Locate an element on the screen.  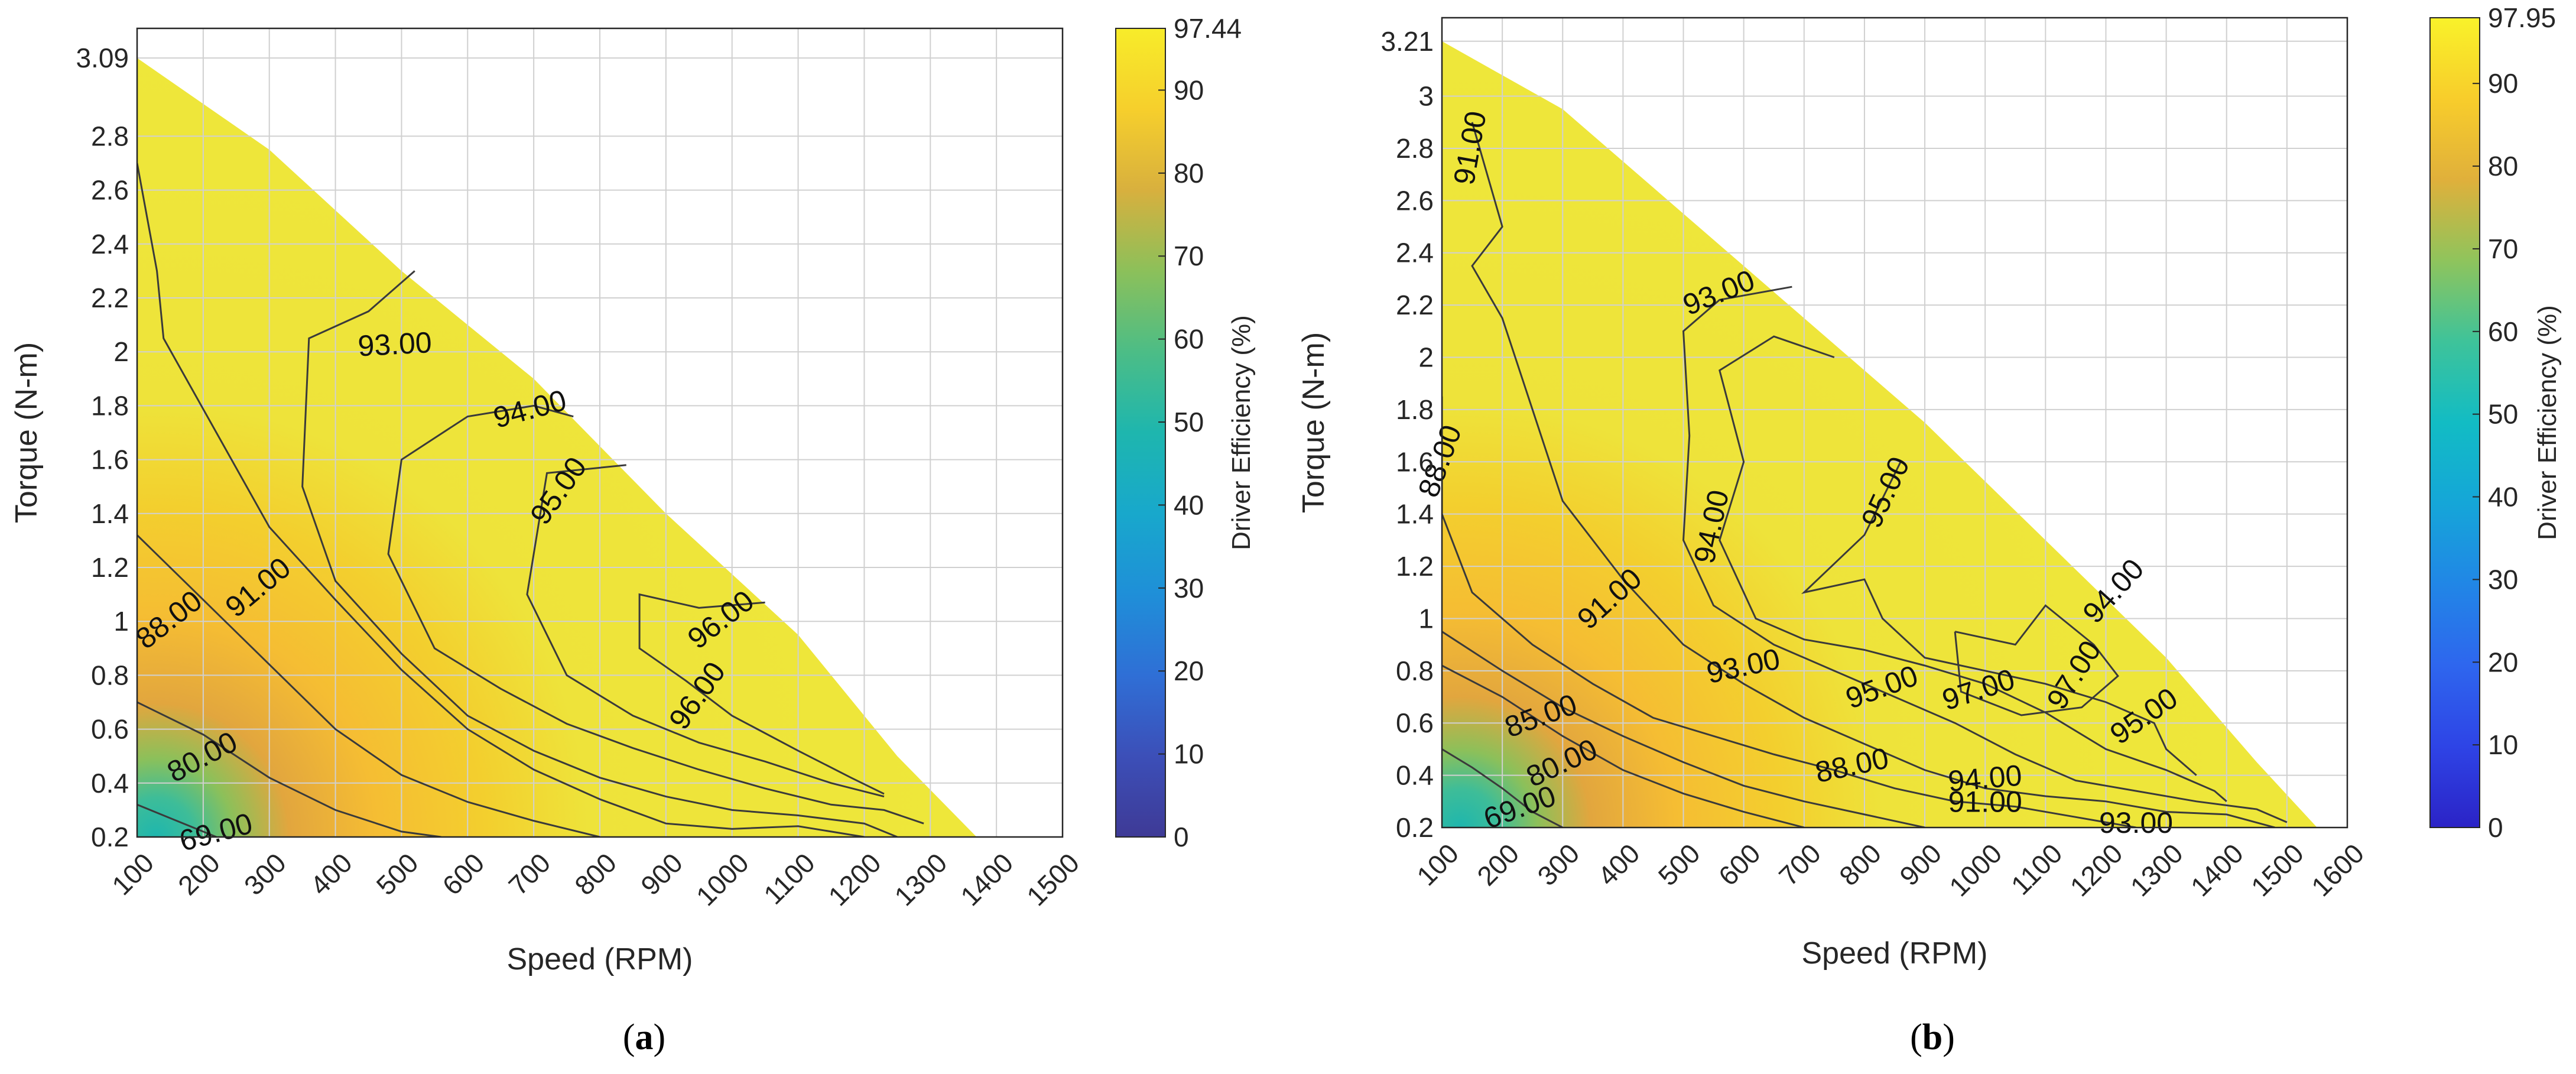
x-tick-label: 1500 is located at coordinates (1053, 879).